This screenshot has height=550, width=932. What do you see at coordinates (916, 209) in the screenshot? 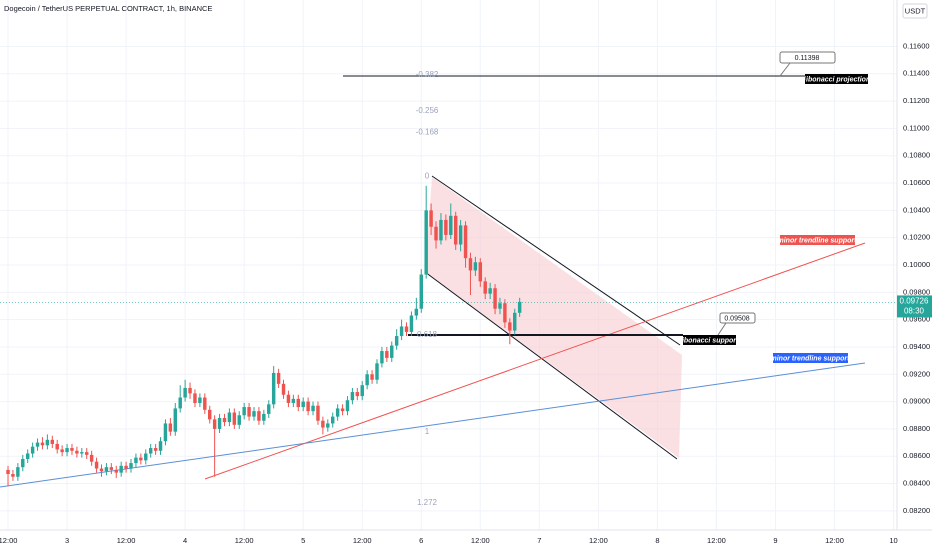
I see `y-tick-label: 0.10400` at bounding box center [916, 209].